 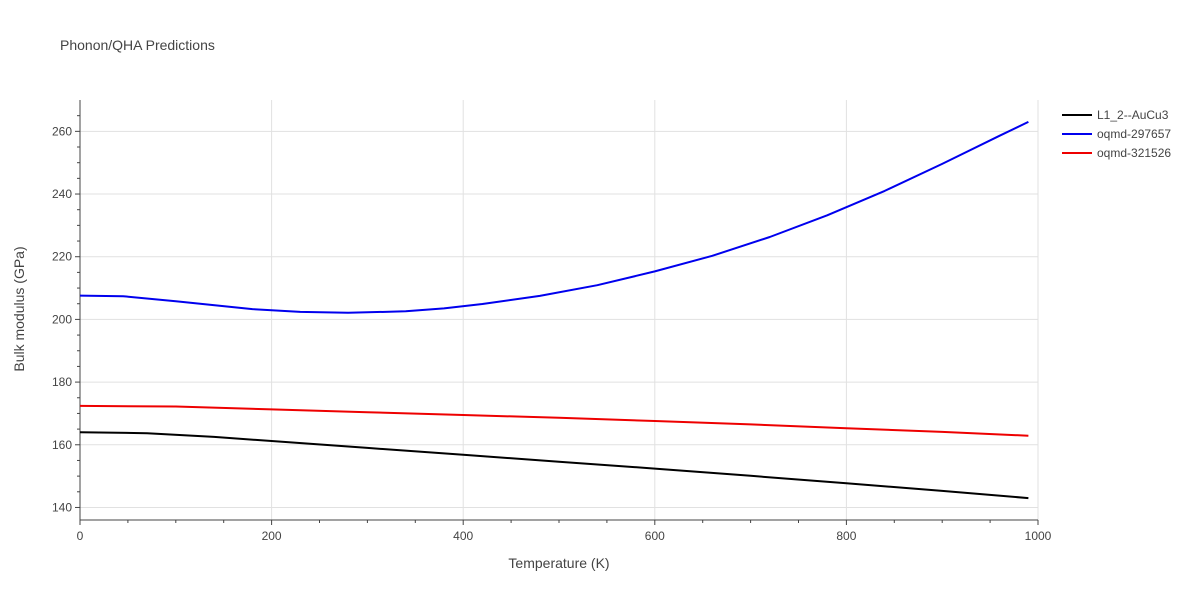 I want to click on series-line-L1_2--AuCu3, so click(x=554, y=465).